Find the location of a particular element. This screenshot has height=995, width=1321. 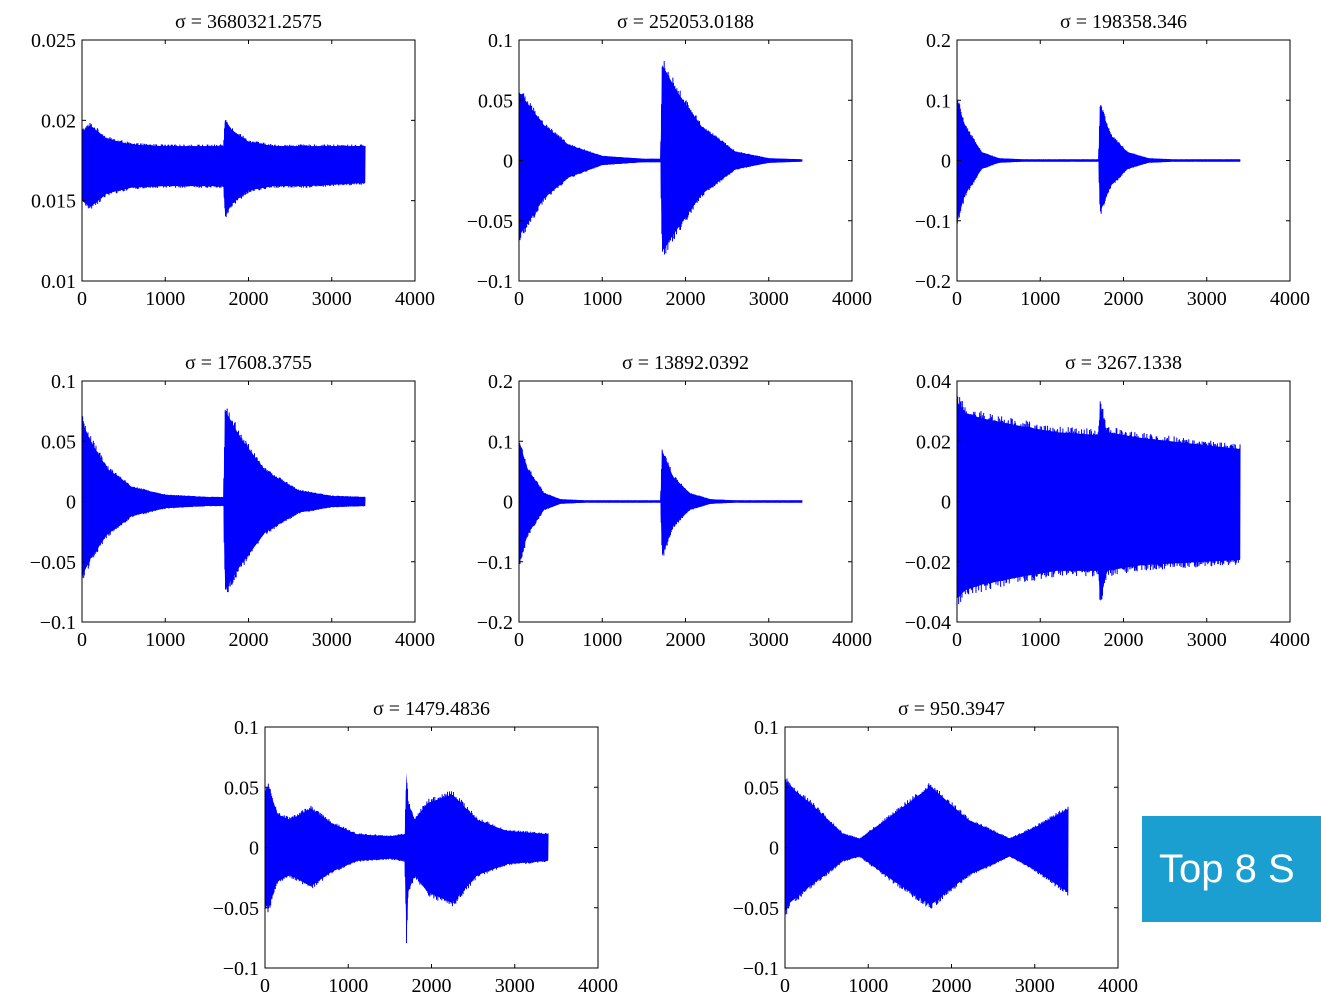

y-tick-label: 0.04 is located at coordinates (933, 382).